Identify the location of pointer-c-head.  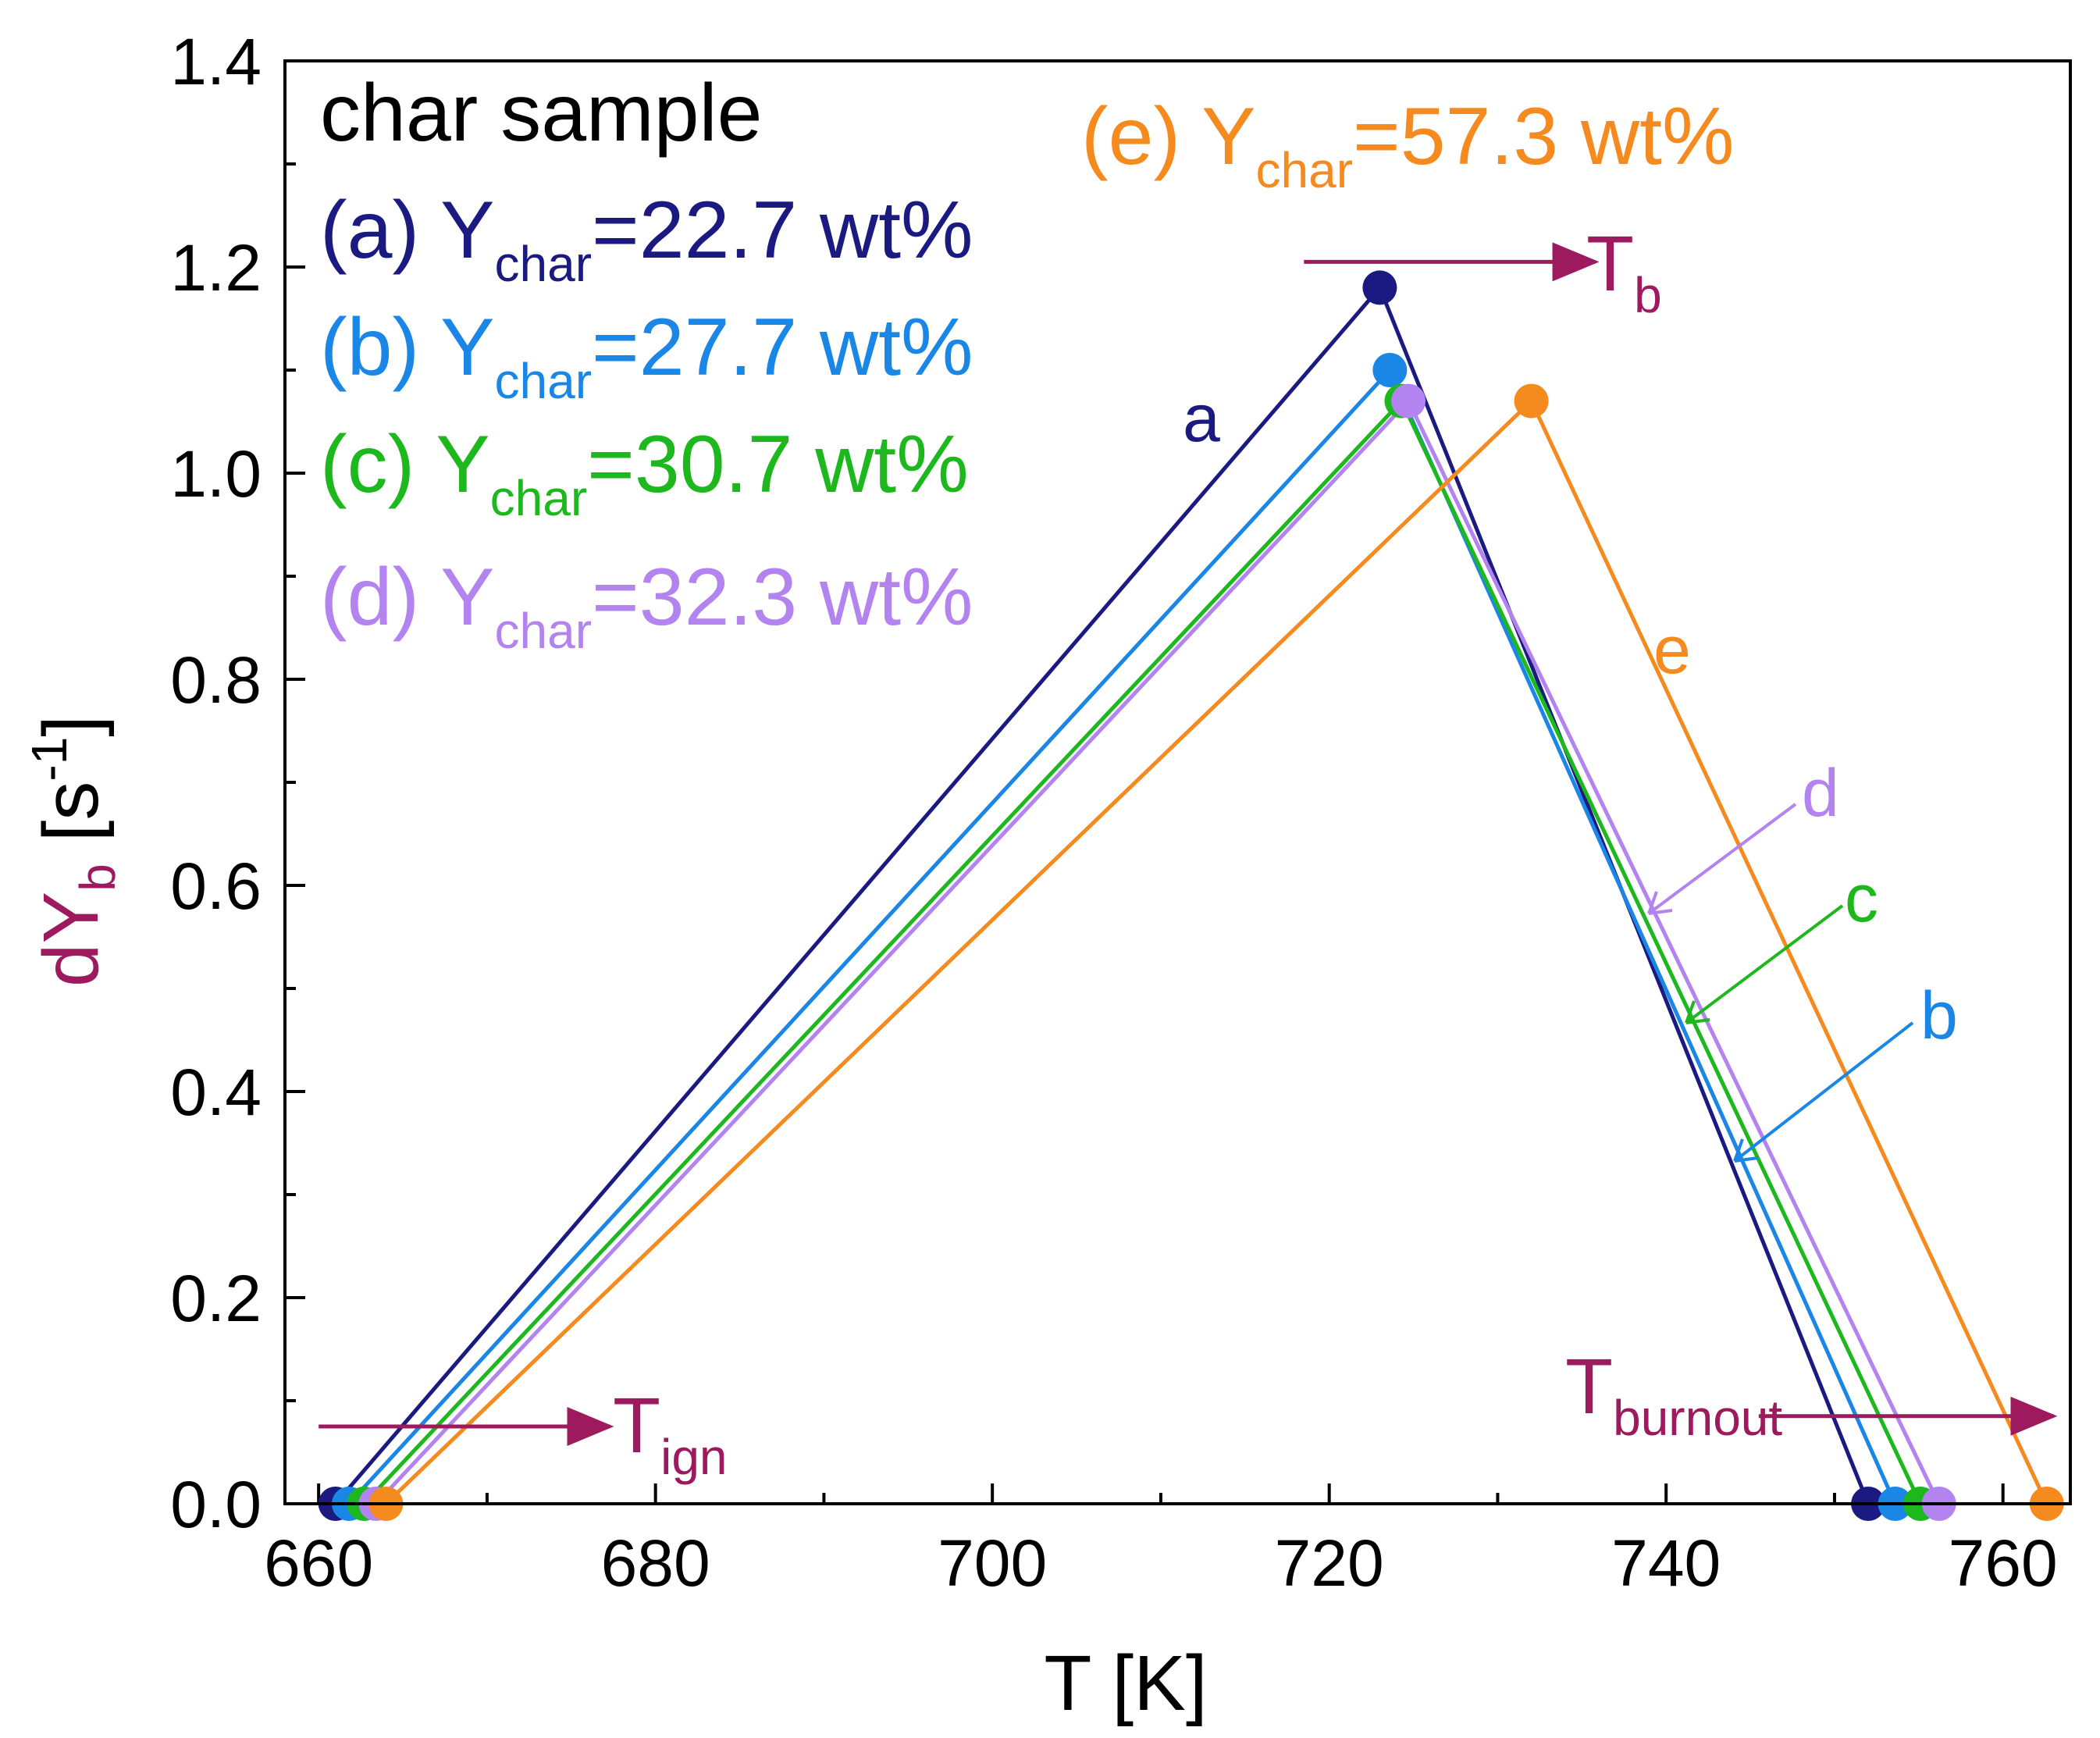
(1697, 1012).